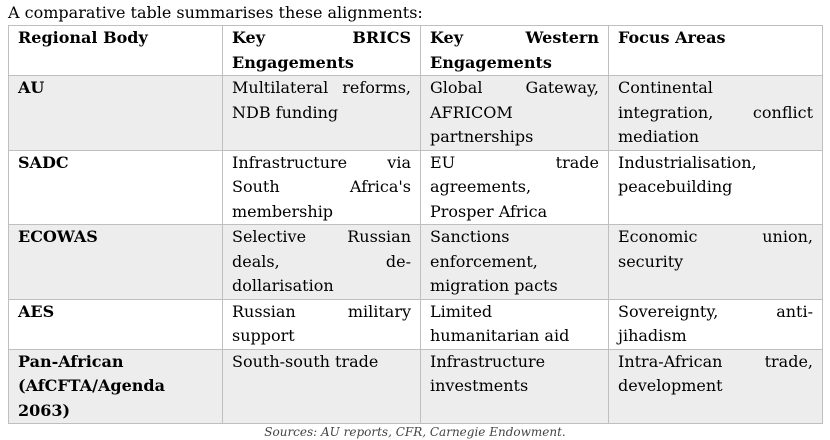 The image size is (830, 440). I want to click on row-header-cell: AES, so click(115, 324).